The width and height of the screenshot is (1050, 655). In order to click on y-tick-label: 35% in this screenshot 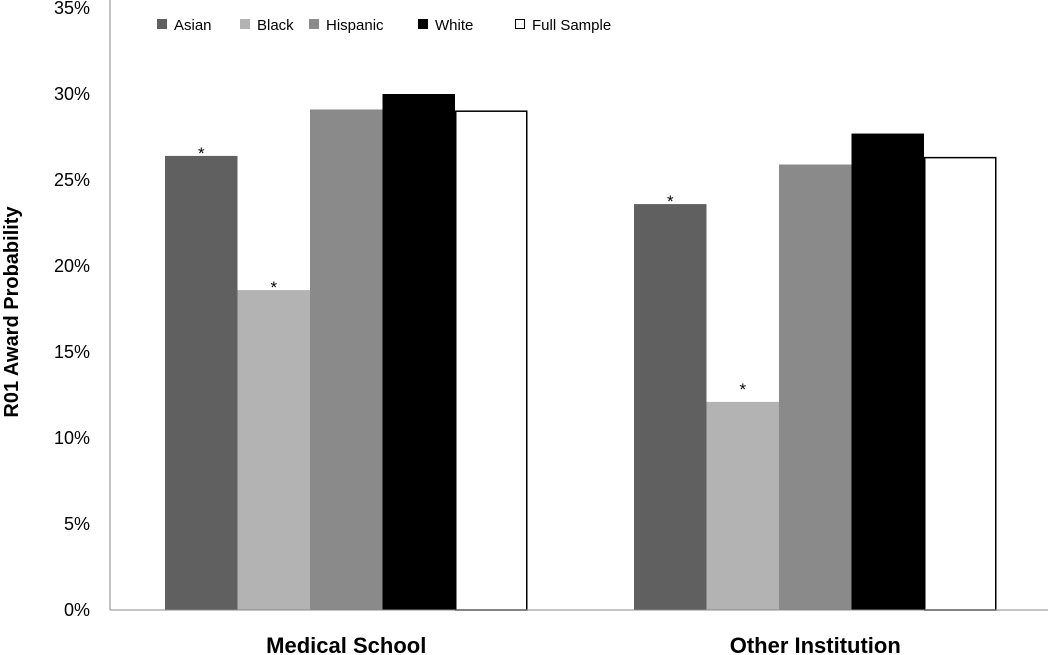, I will do `click(72, 9)`.